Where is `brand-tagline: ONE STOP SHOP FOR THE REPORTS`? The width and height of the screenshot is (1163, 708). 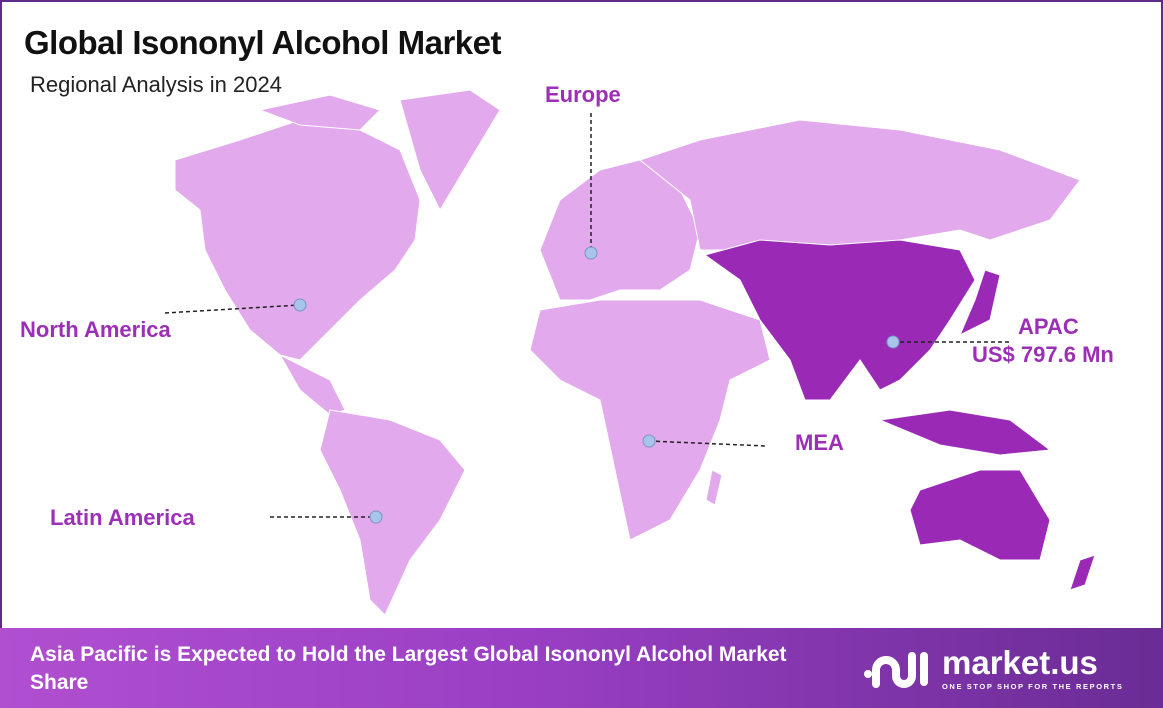
brand-tagline: ONE STOP SHOP FOR THE REPORTS is located at coordinates (1033, 686).